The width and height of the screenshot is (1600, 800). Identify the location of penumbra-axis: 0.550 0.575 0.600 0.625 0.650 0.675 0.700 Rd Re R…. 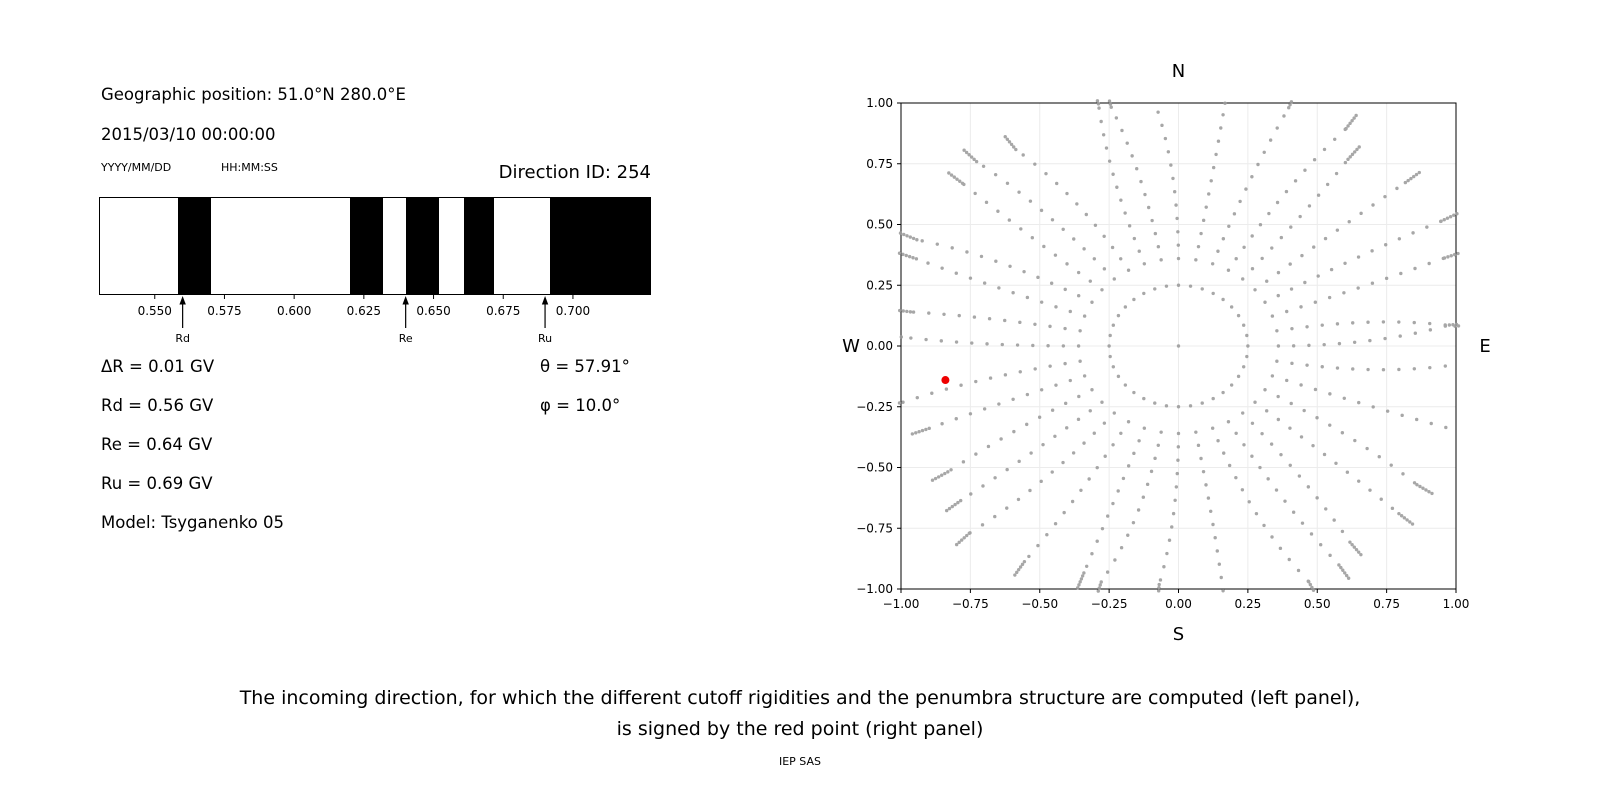
(364, 320).